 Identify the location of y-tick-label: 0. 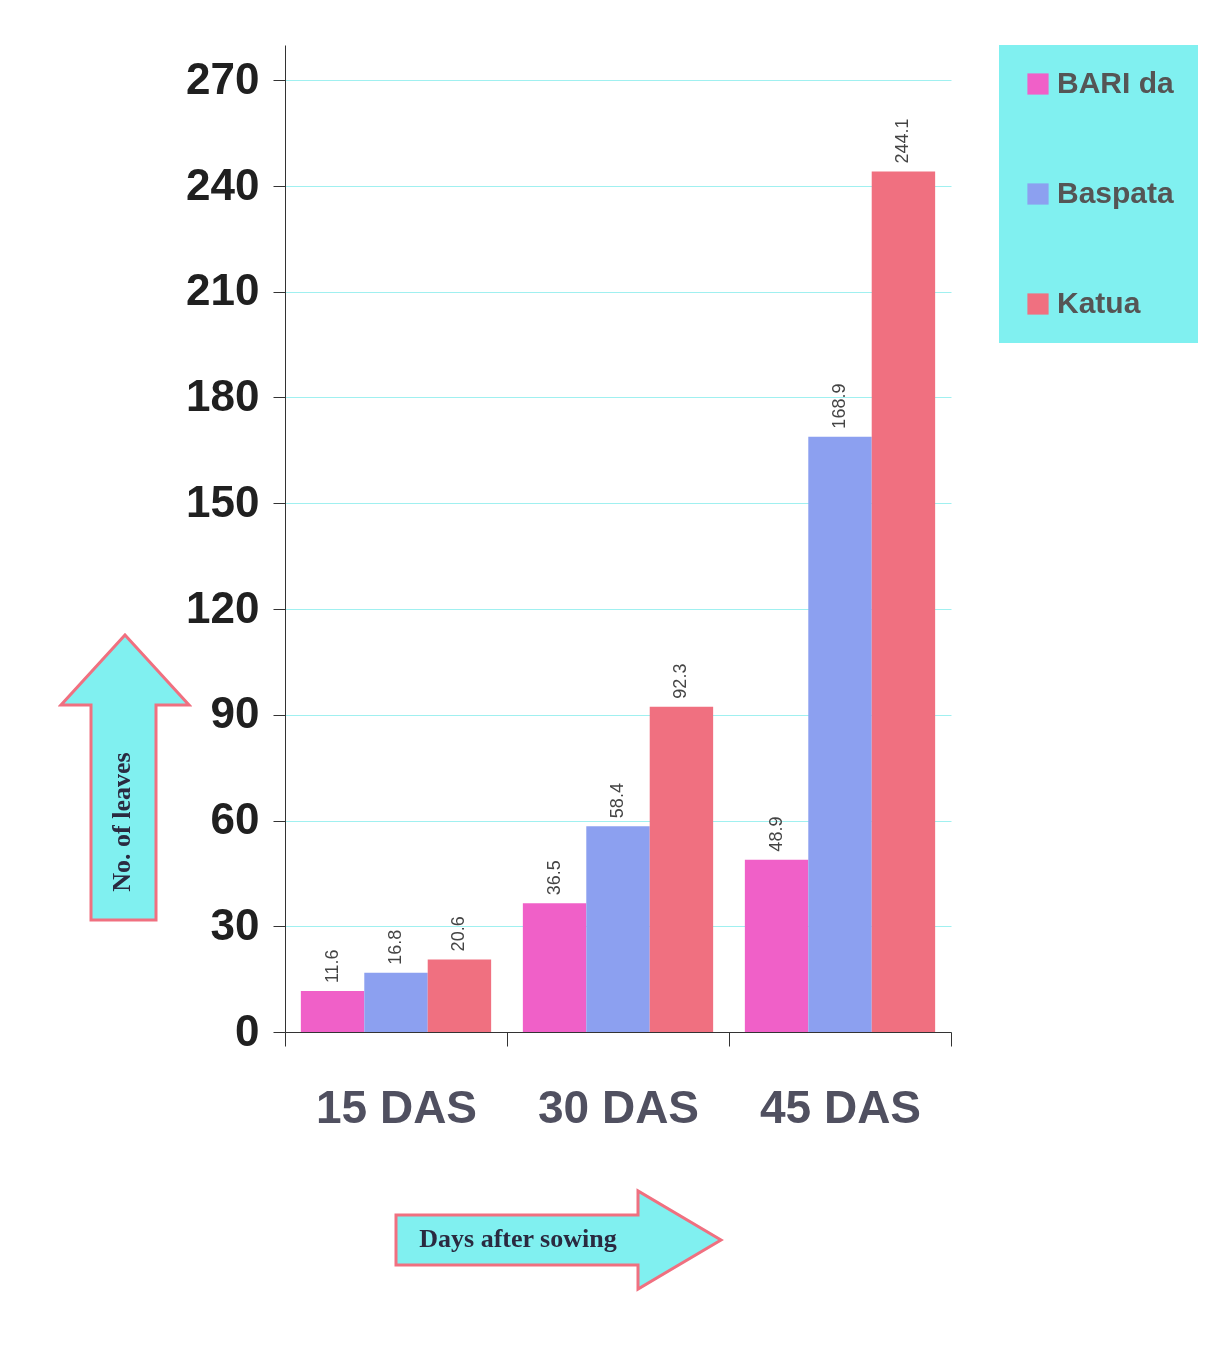
(247, 1030).